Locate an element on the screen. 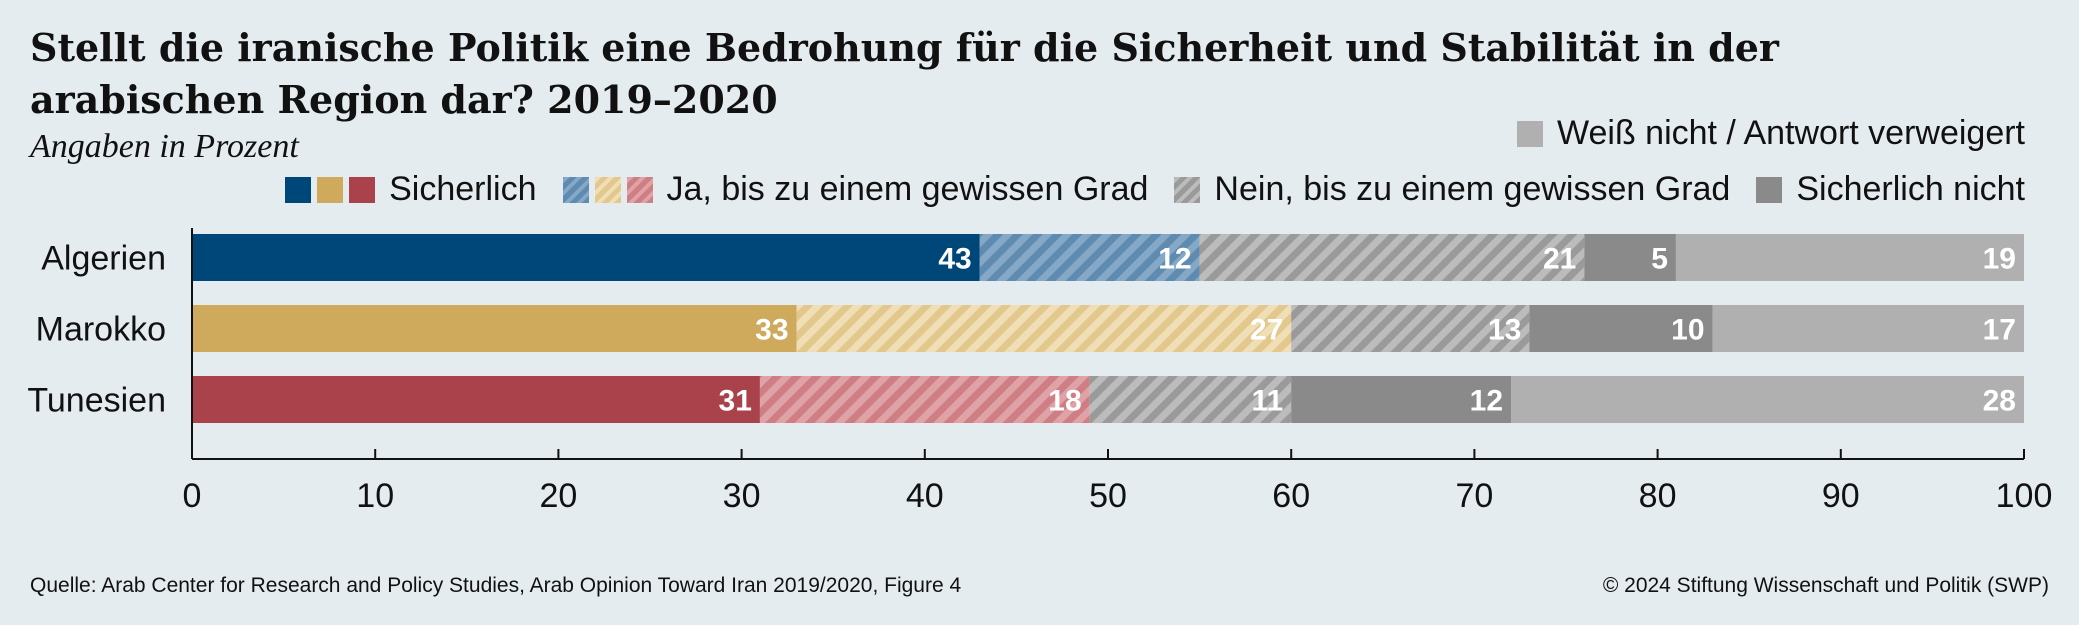  x-tick-label: 50 is located at coordinates (1108, 496).